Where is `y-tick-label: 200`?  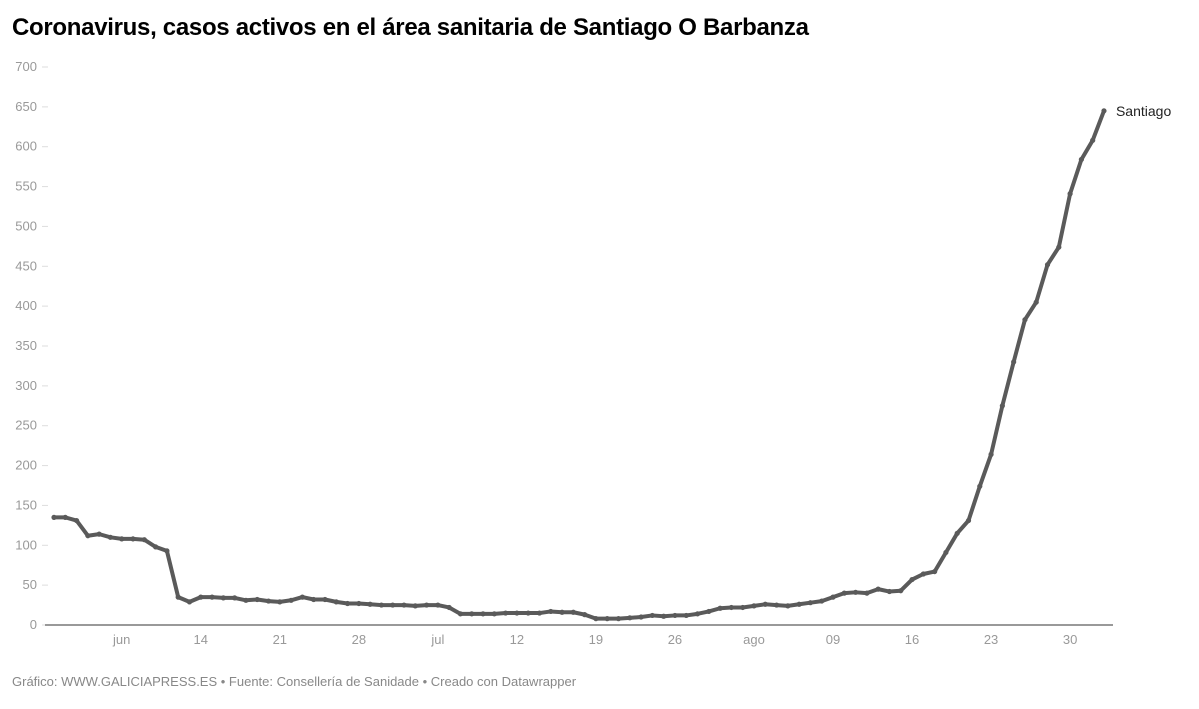 y-tick-label: 200 is located at coordinates (26, 465).